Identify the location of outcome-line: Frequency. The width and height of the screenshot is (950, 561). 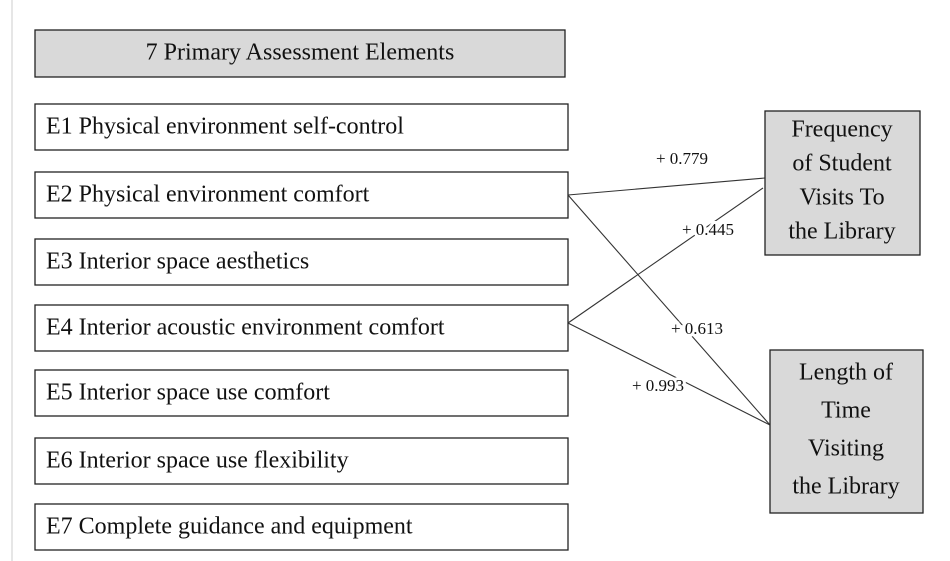
(841, 130).